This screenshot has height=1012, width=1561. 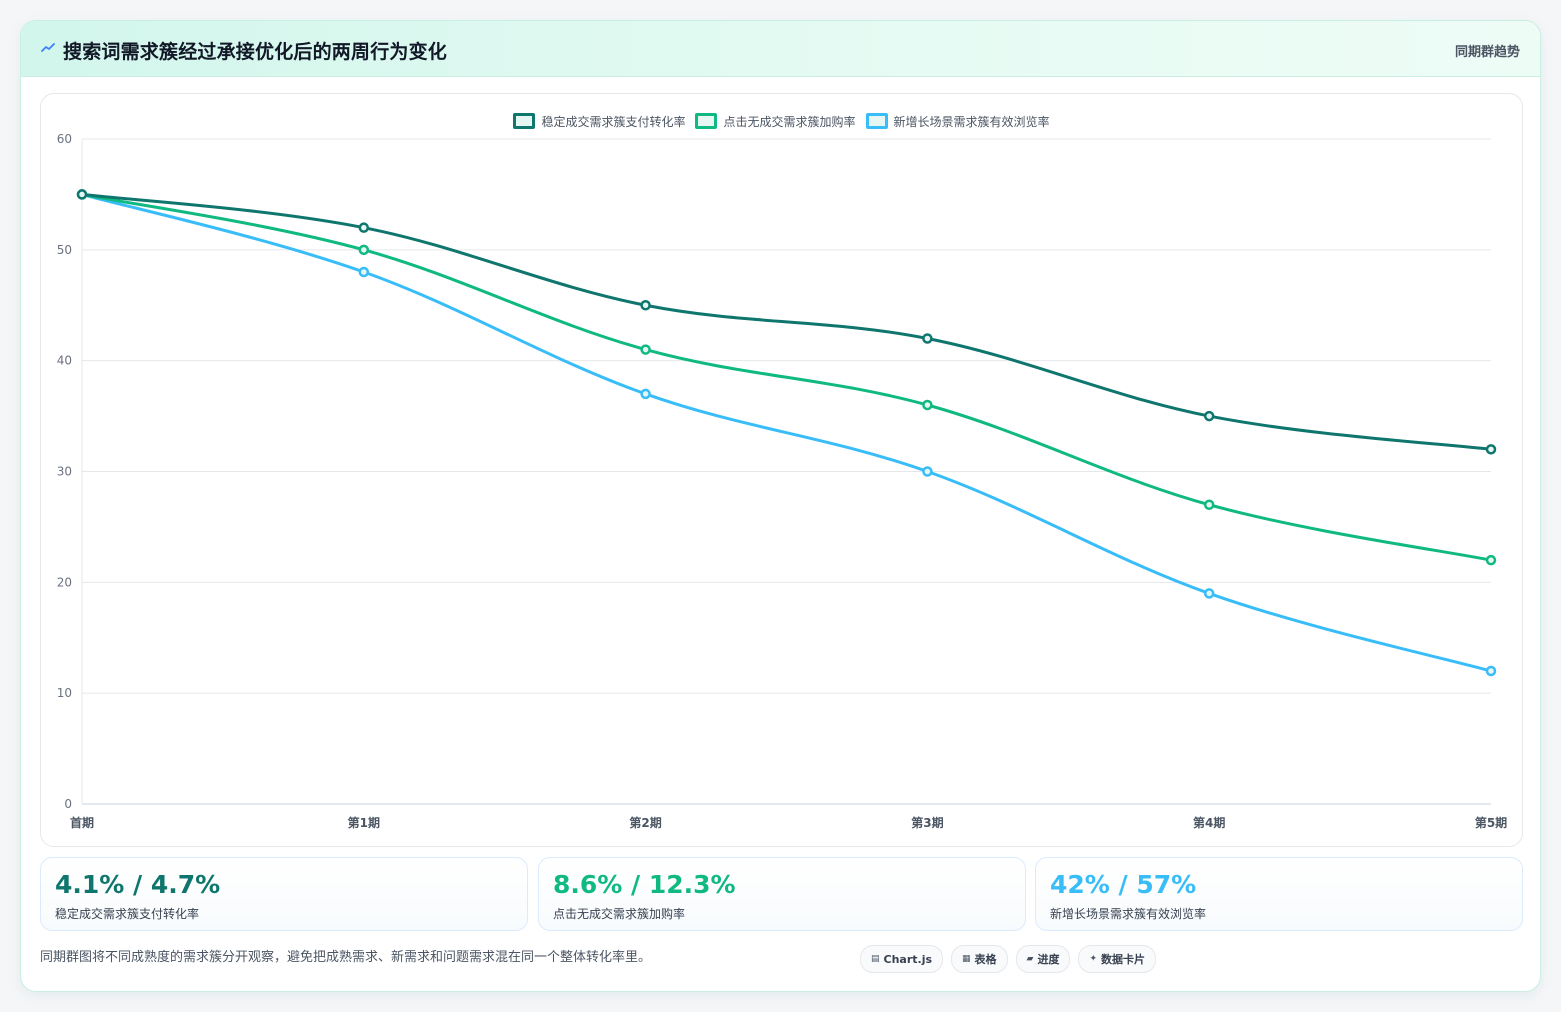 I want to click on chart-icon: ▤, so click(x=875, y=959).